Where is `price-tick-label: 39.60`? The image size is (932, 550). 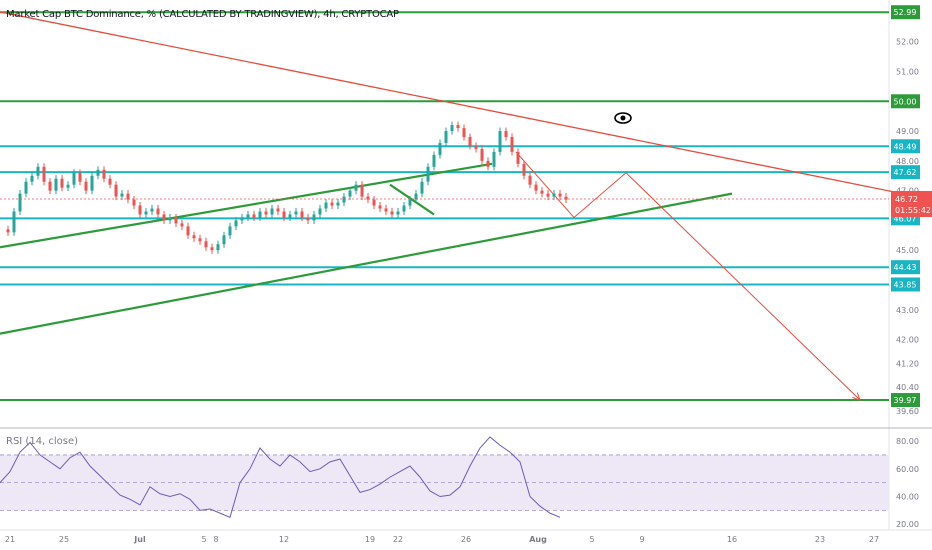 price-tick-label: 39.60 is located at coordinates (907, 411).